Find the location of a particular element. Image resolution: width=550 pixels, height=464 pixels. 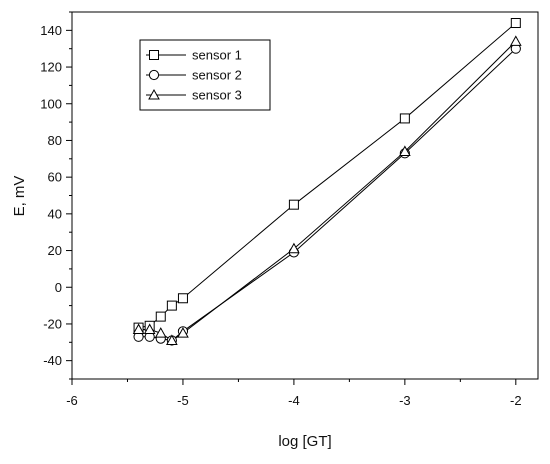

y-tick-label: -40 is located at coordinates (52, 360).